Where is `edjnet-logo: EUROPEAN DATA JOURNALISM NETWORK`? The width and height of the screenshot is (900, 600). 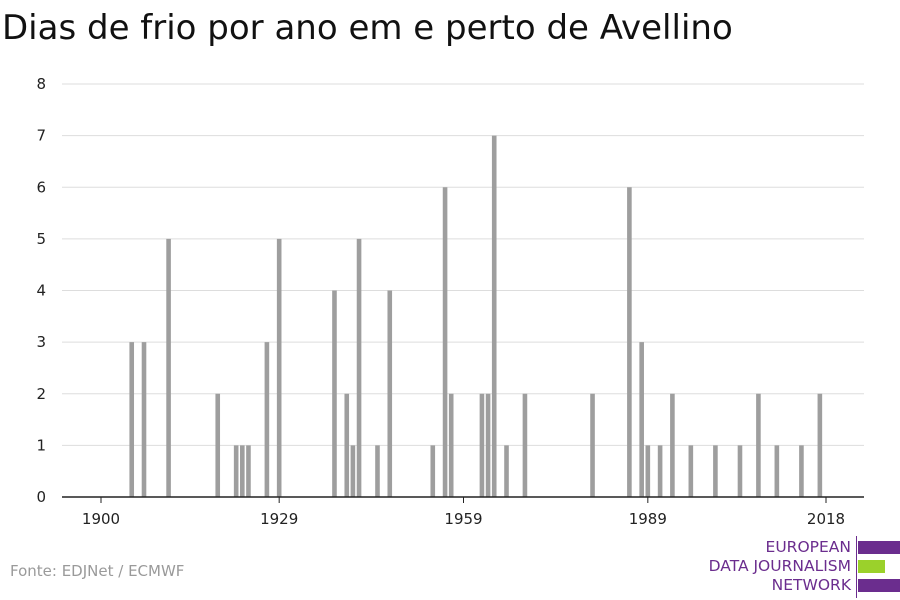
edjnet-logo: EUROPEAN DATA JOURNALISM NETWORK is located at coordinates (800, 568).